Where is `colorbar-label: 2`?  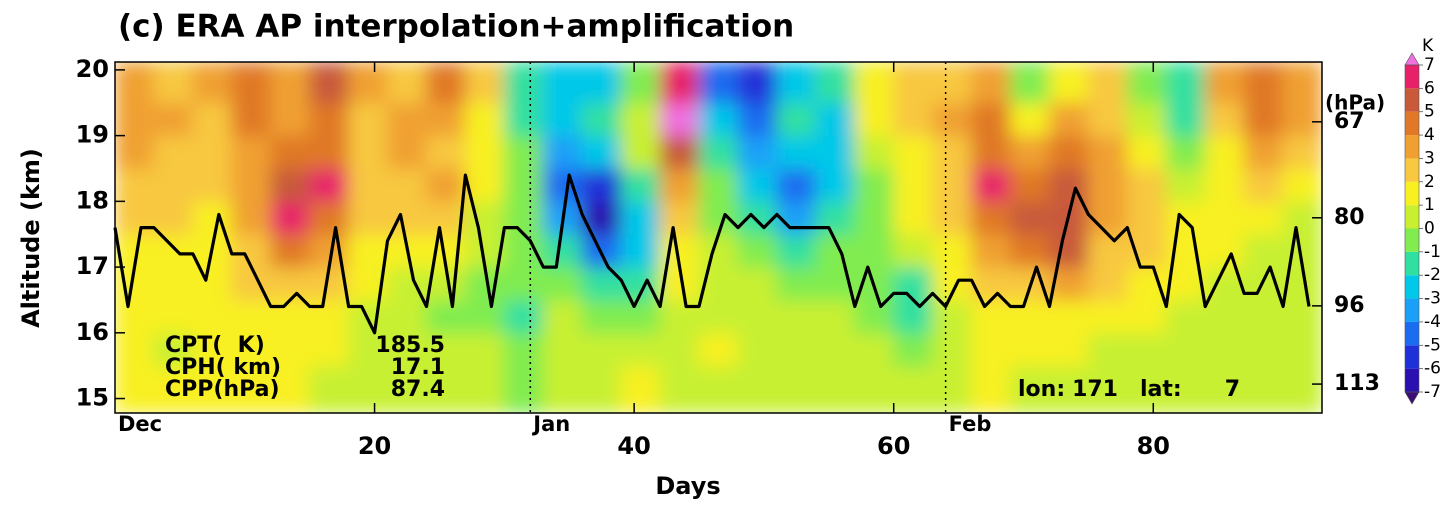 colorbar-label: 2 is located at coordinates (1429, 182).